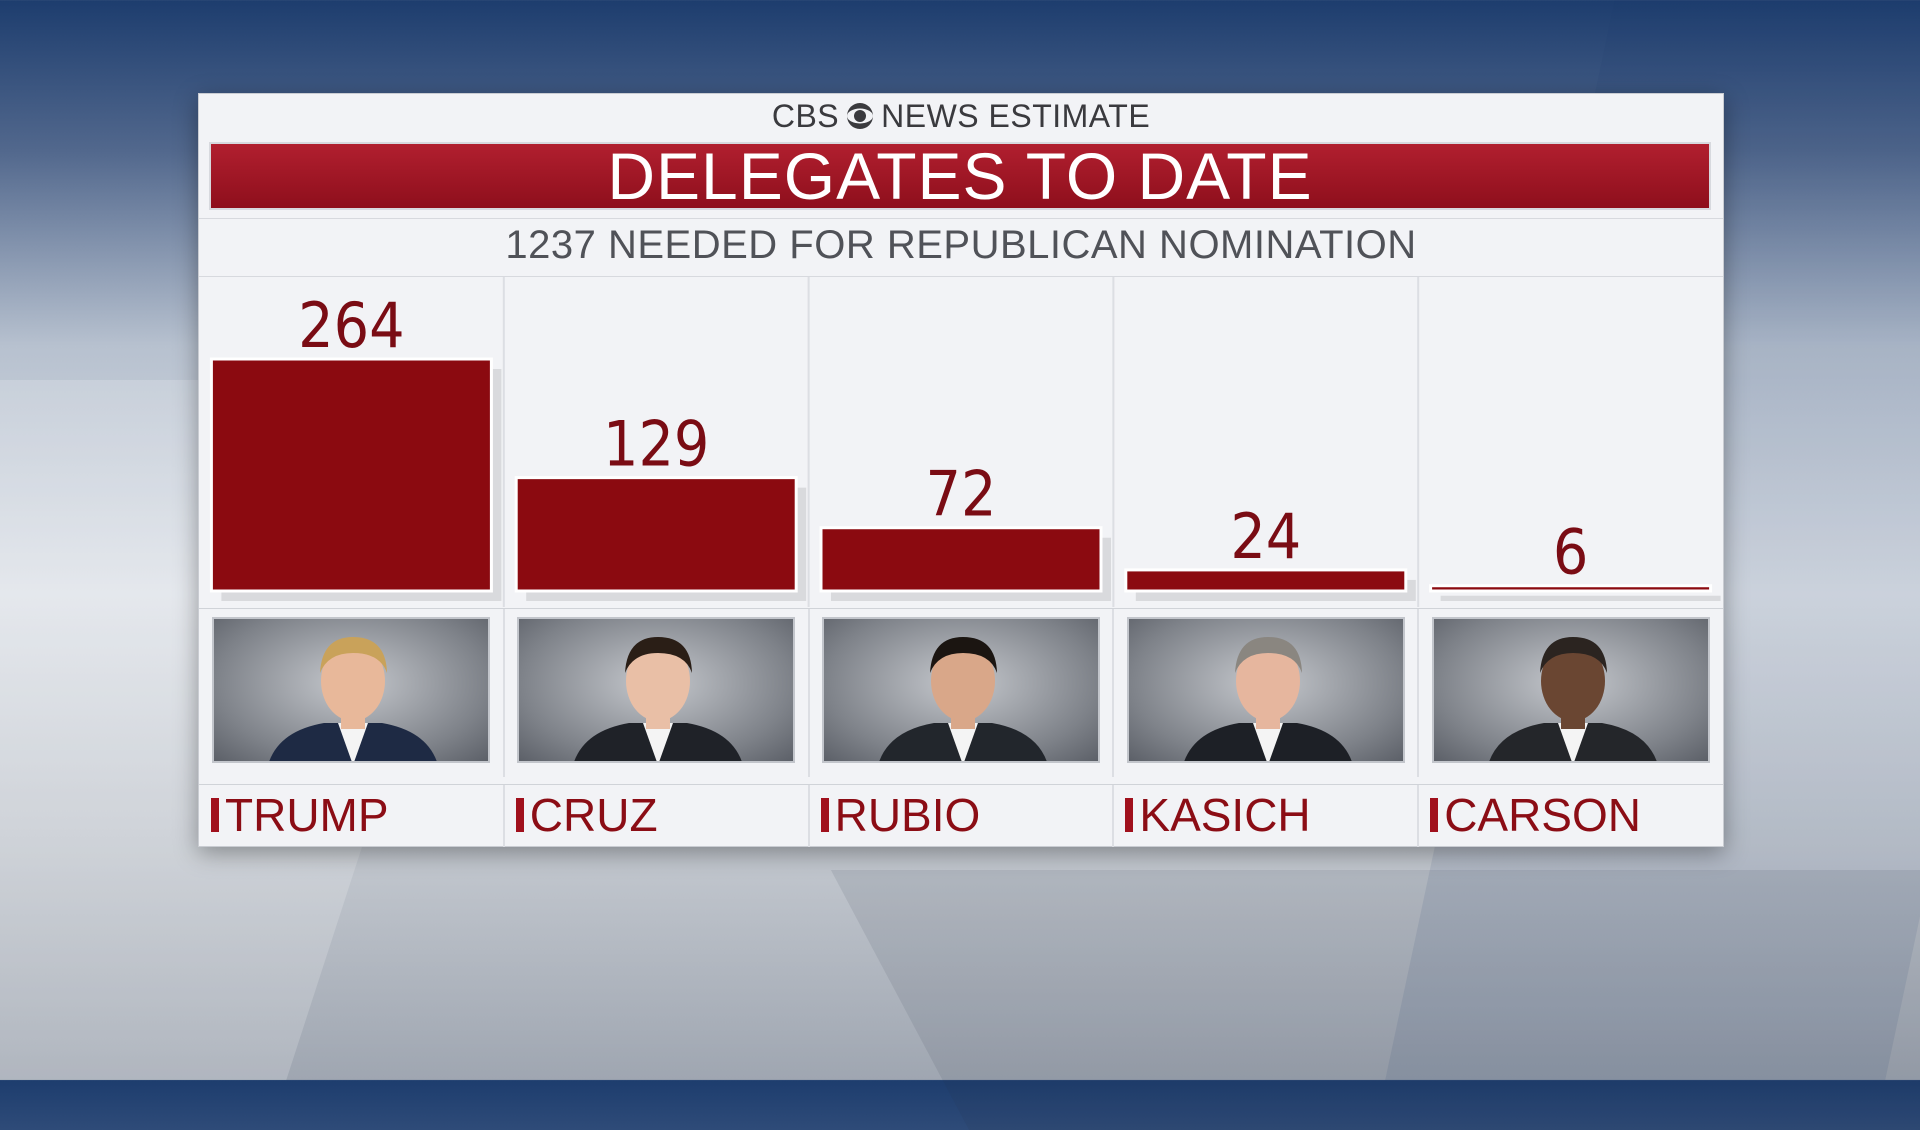  I want to click on chart-subtitle: 1237 NEEDED FOR REPUBLICAN NOMINATION, so click(961, 244).